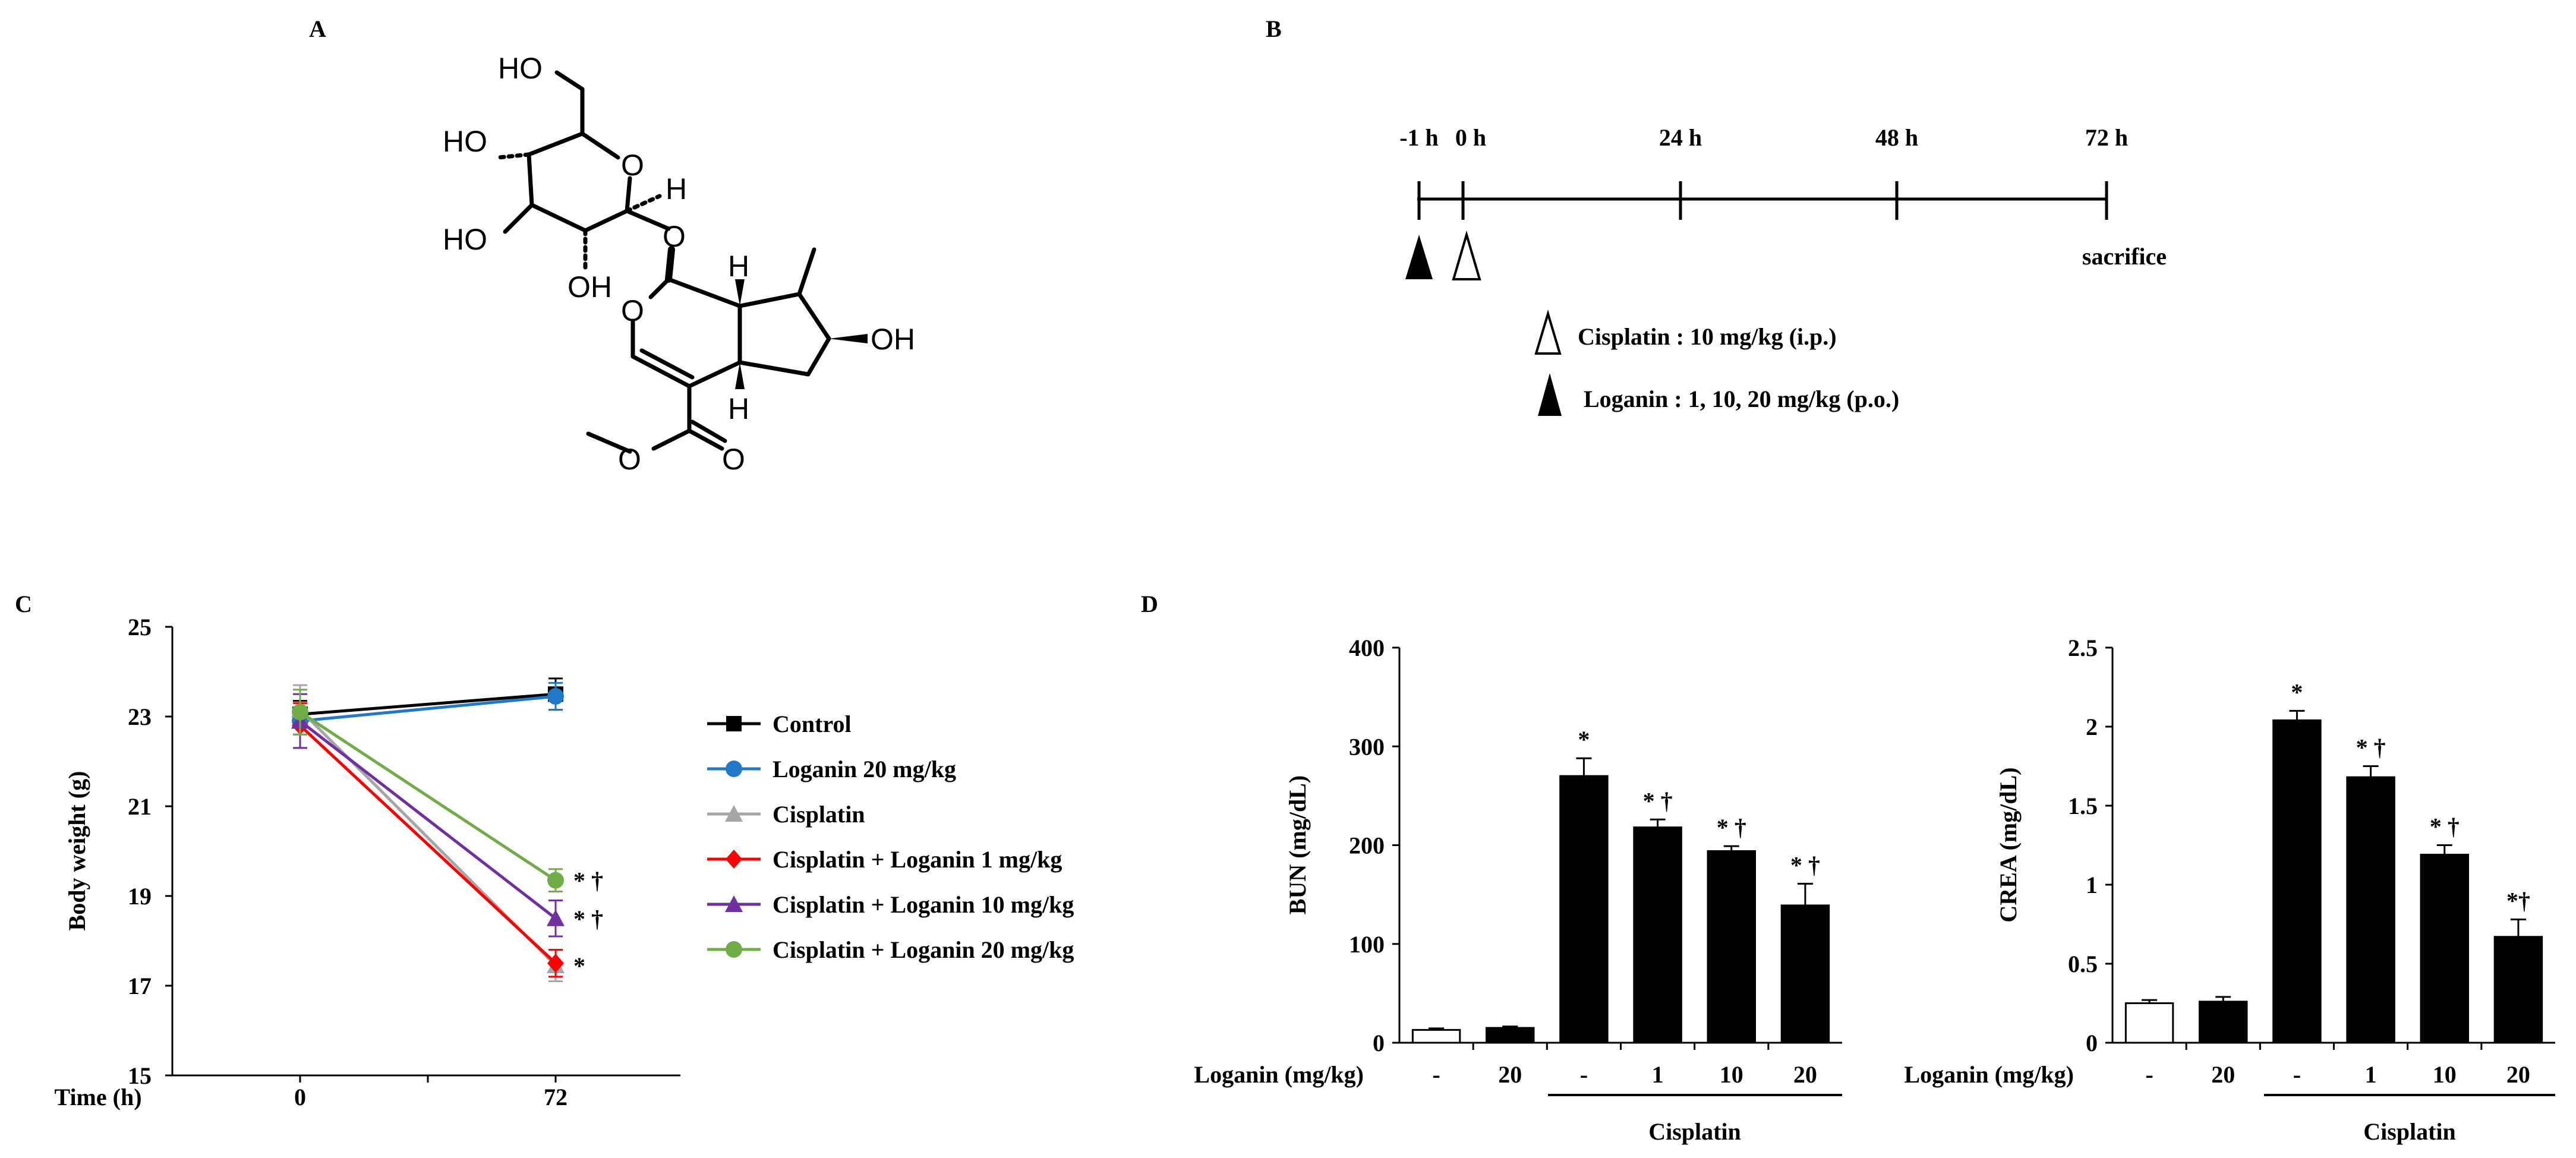  I want to click on bar-group-6: *† 20, so click(2518, 988).